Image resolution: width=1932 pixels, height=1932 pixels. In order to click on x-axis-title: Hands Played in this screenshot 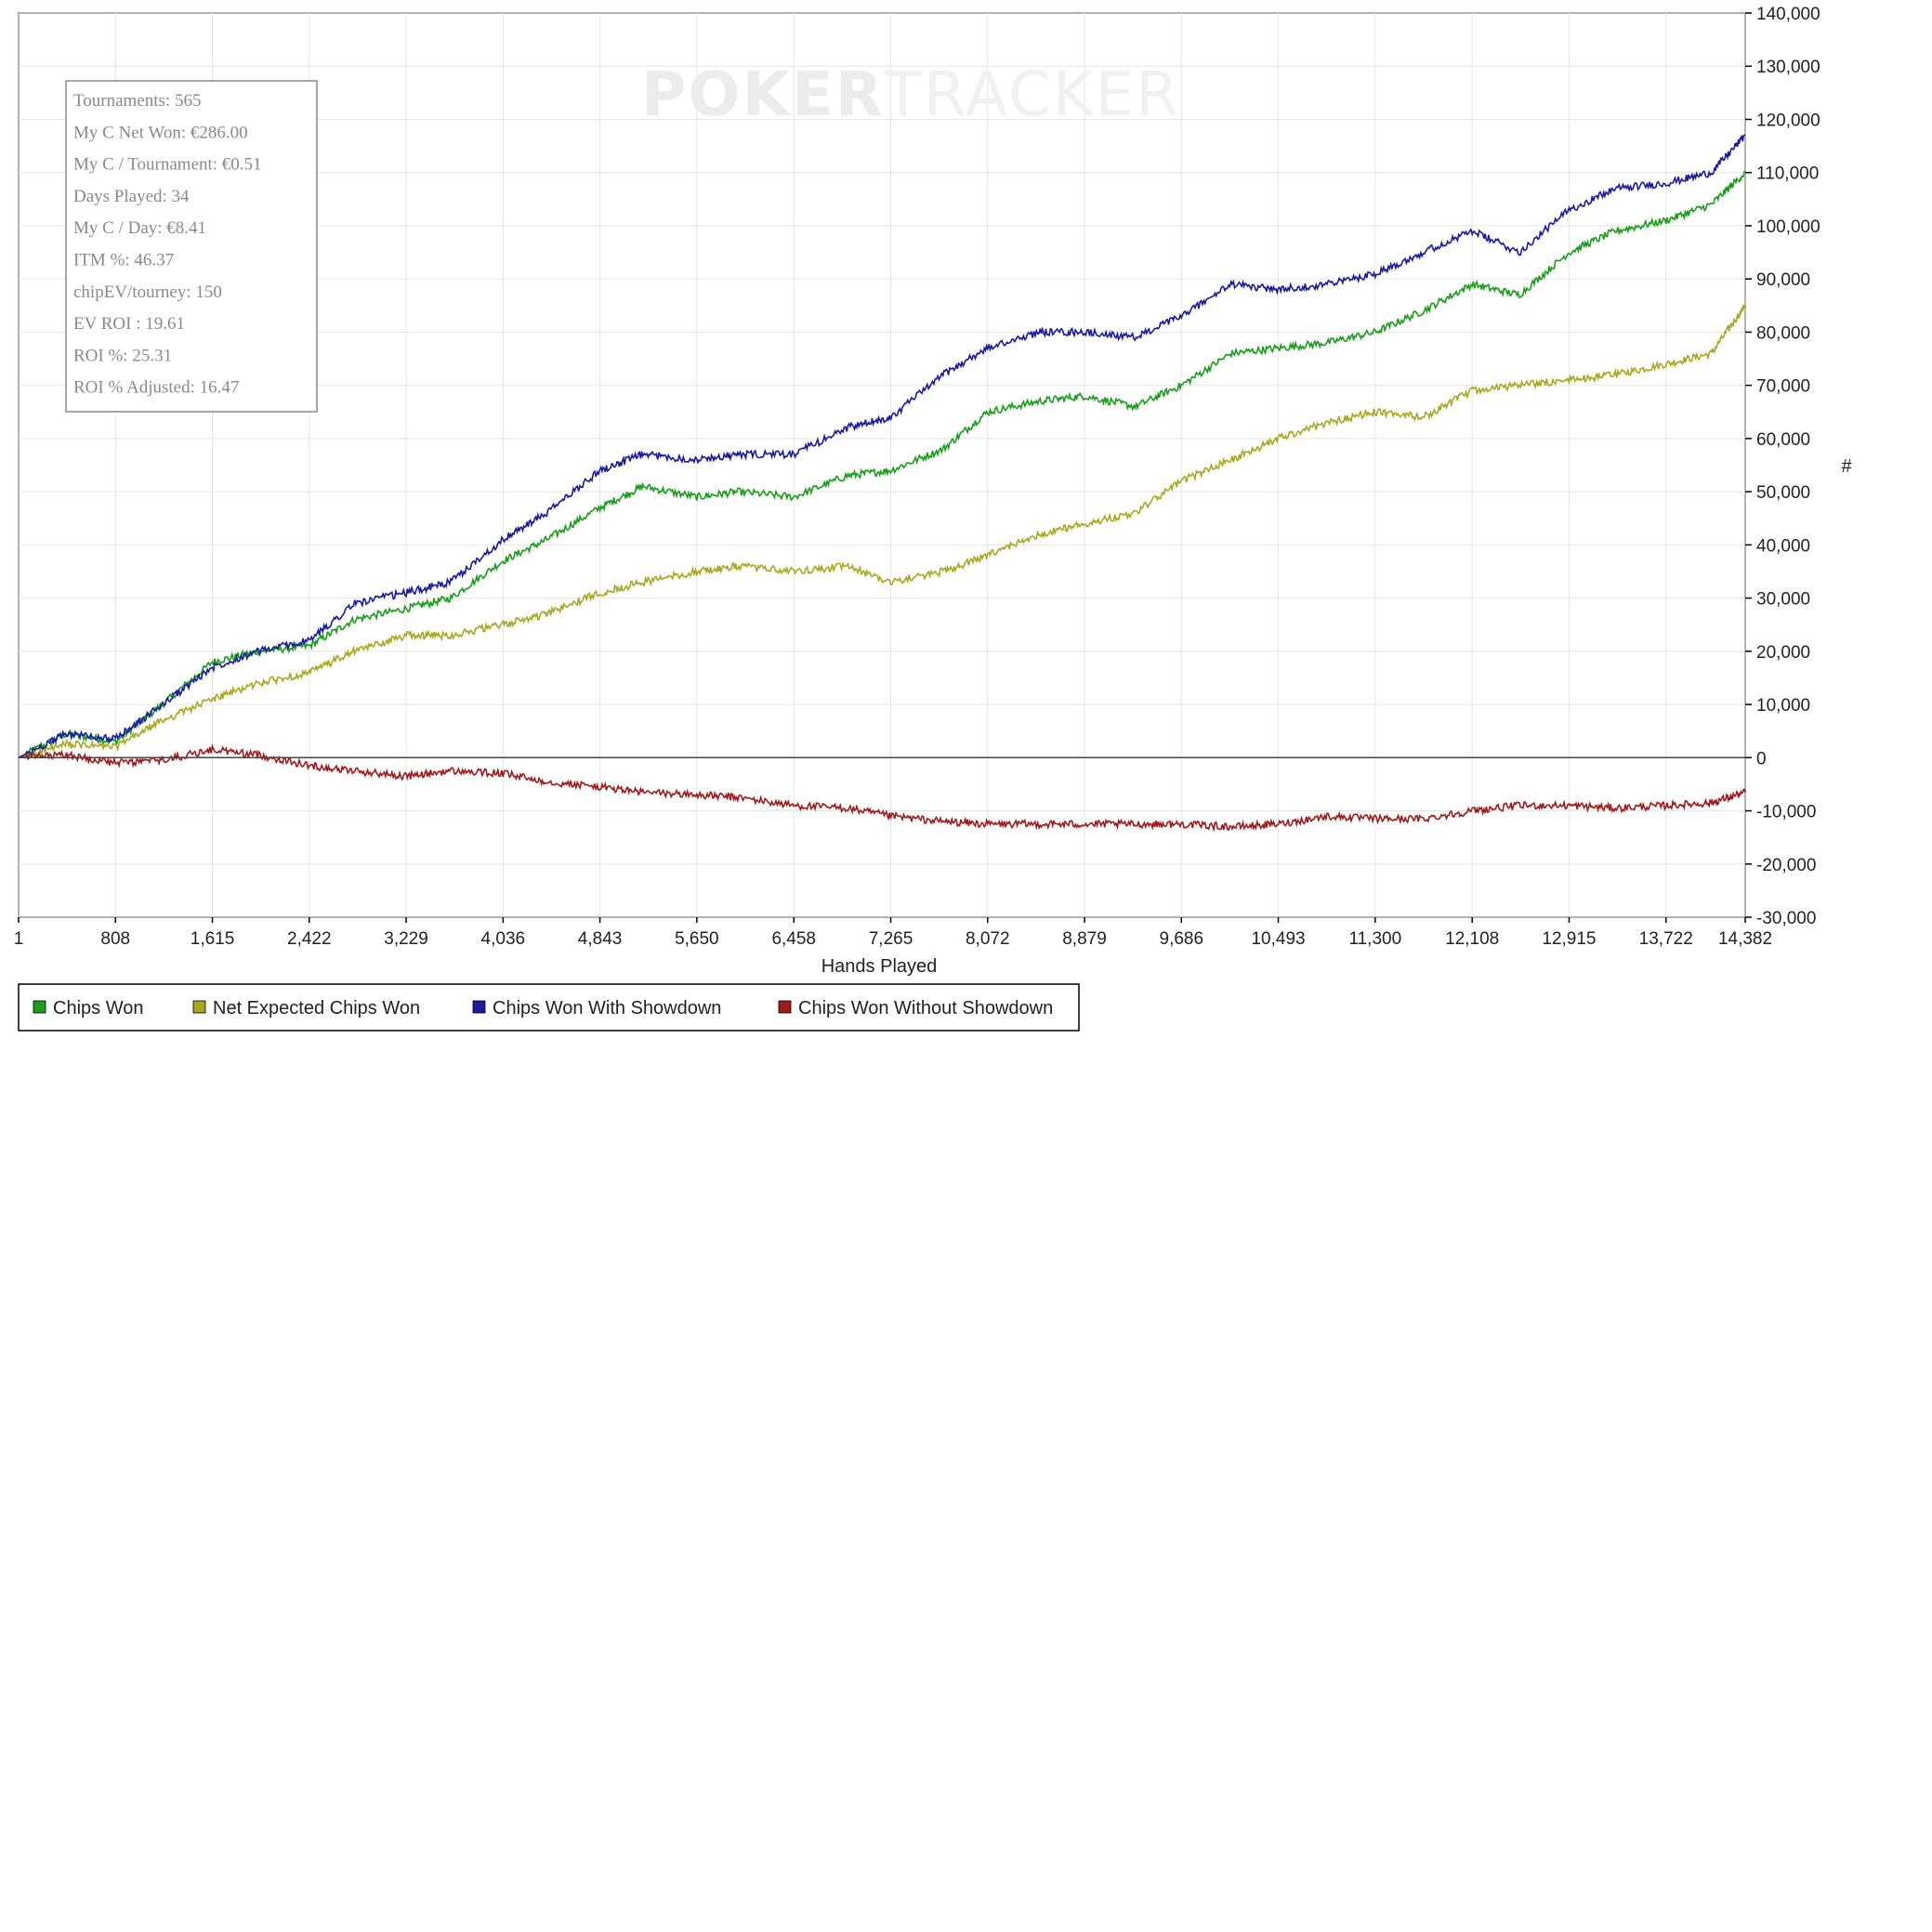, I will do `click(879, 966)`.